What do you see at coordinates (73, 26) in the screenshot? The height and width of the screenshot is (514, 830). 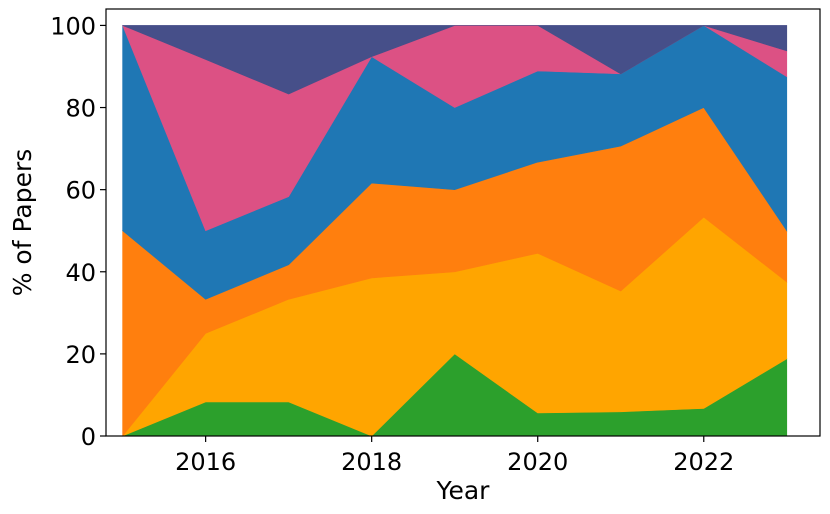 I see `y-tick-label: 100` at bounding box center [73, 26].